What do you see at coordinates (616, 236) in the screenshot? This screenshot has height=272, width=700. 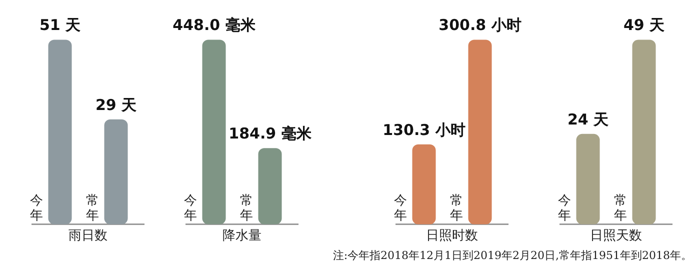 I see `x-axis-title: 日照天数` at bounding box center [616, 236].